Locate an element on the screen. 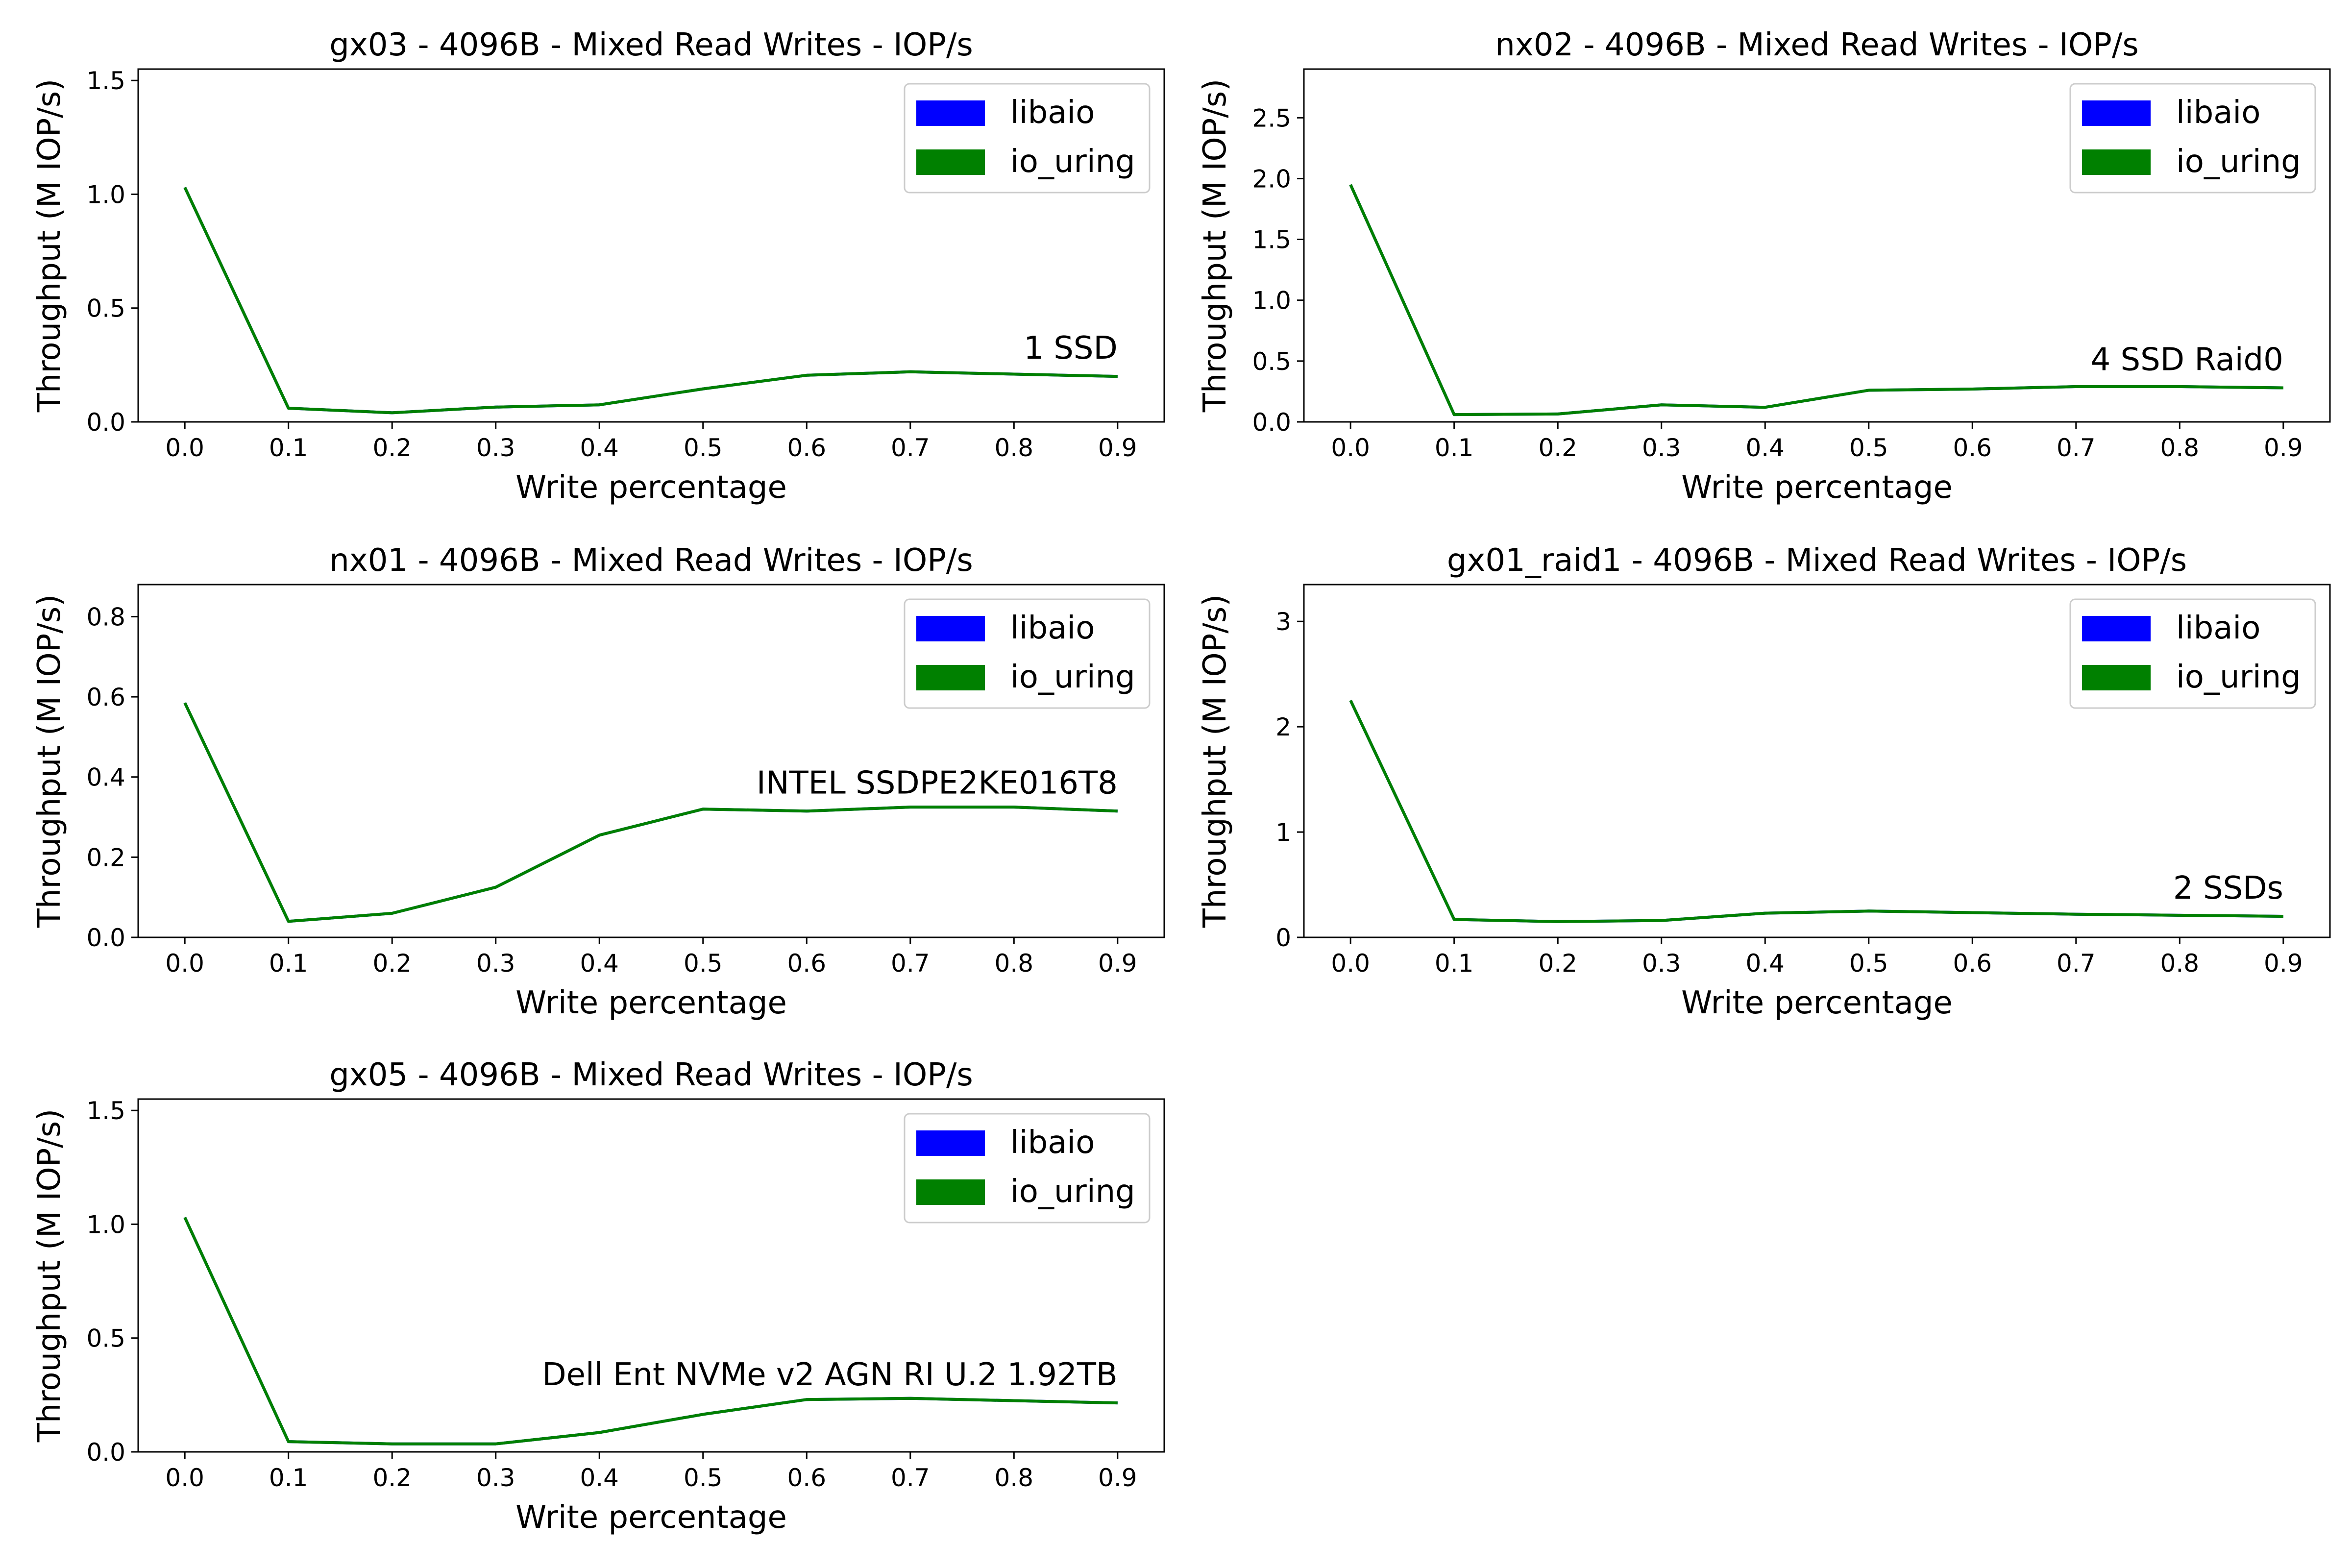 The height and width of the screenshot is (1568, 2352). y-tick-label: 1.5 is located at coordinates (105, 81).